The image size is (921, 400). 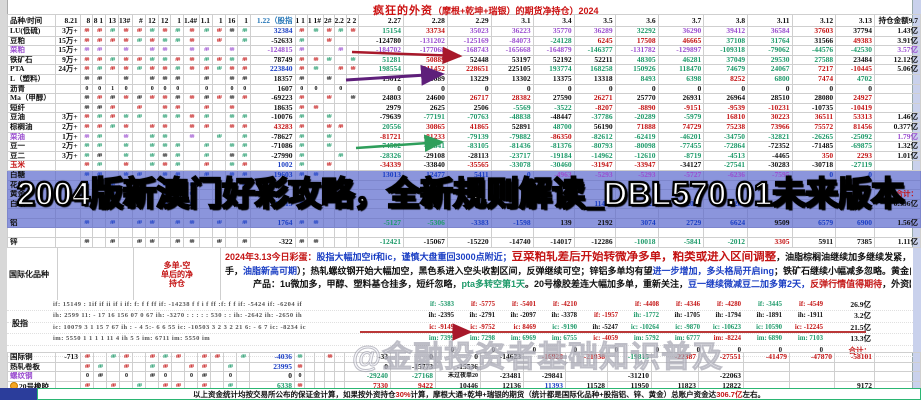 What do you see at coordinates (855, 223) in the screenshot?
I see `value-cell: 6900` at bounding box center [855, 223].